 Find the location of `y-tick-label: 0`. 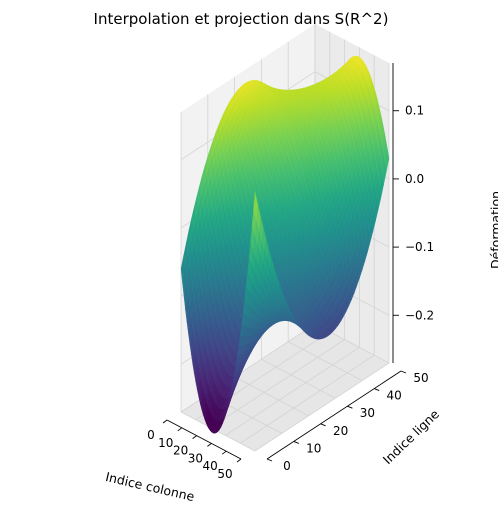

y-tick-label: 0 is located at coordinates (287, 466).